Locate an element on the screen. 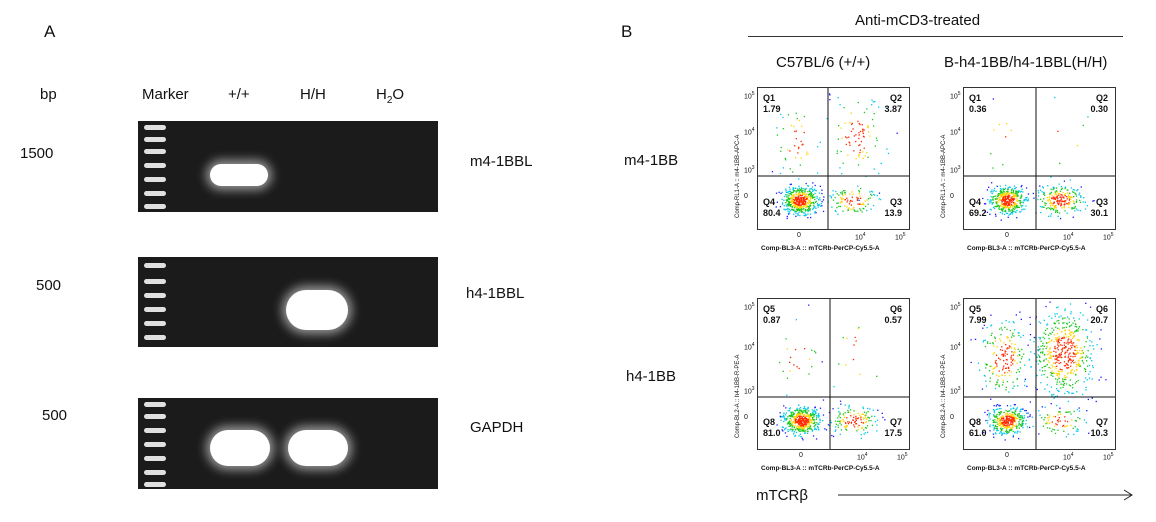  quadrant-label: Q4 80.4 is located at coordinates (772, 207).